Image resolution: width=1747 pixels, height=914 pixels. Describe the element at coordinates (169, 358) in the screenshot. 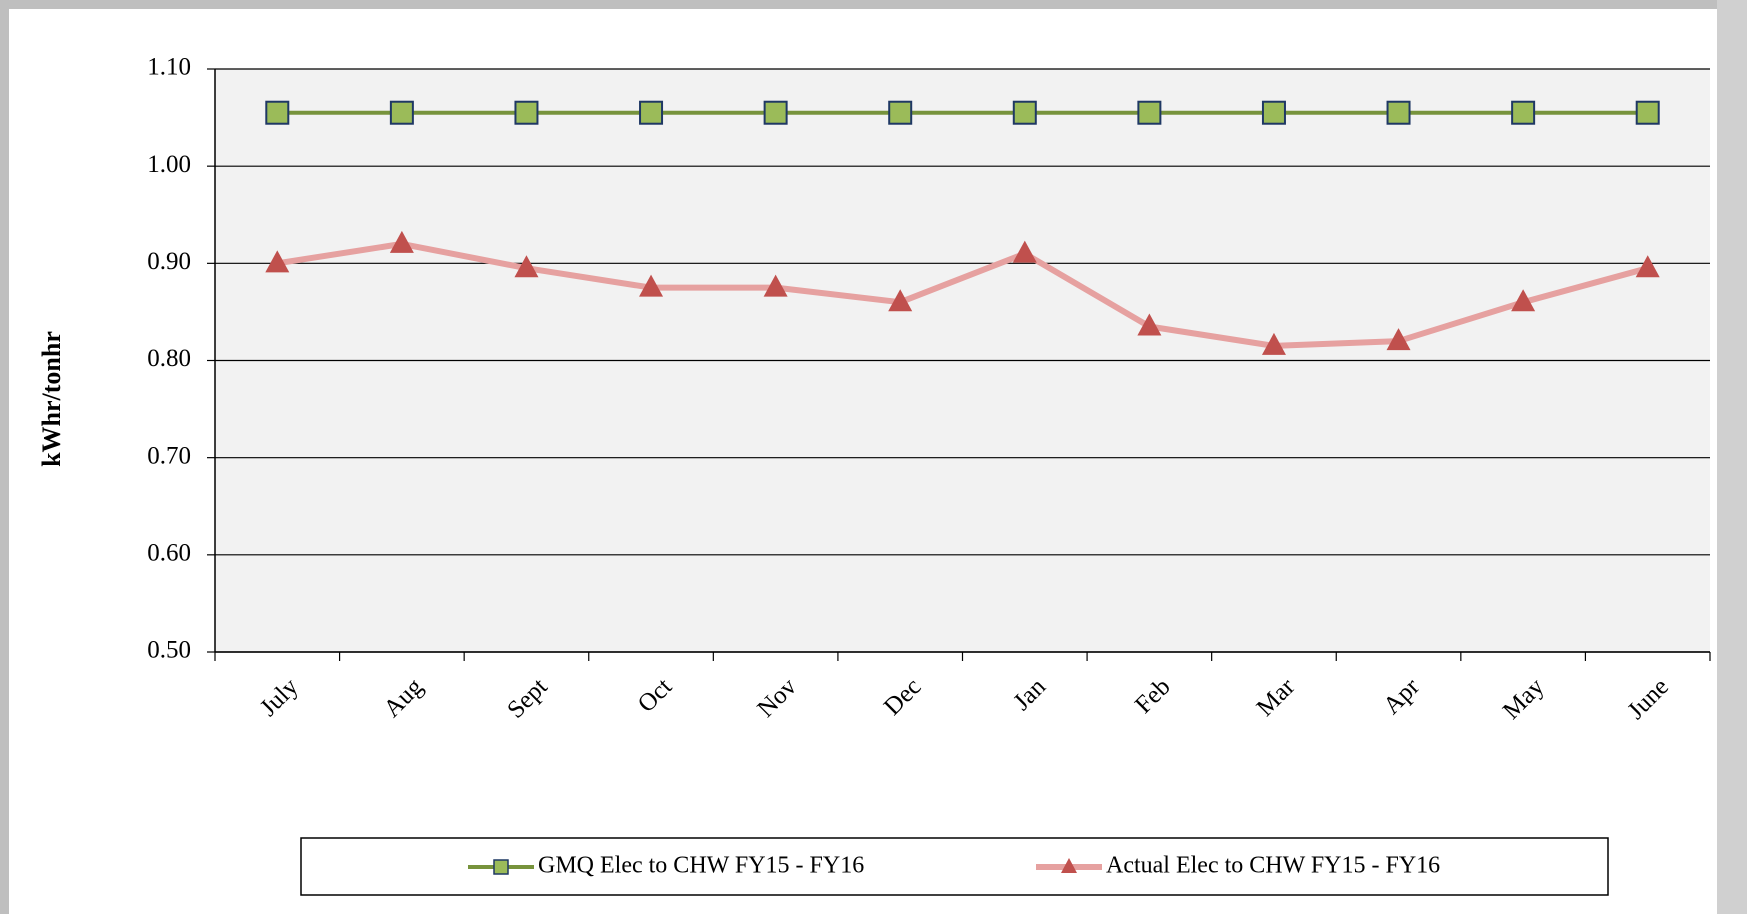

I see `y-tick-label: 0.80` at that location.